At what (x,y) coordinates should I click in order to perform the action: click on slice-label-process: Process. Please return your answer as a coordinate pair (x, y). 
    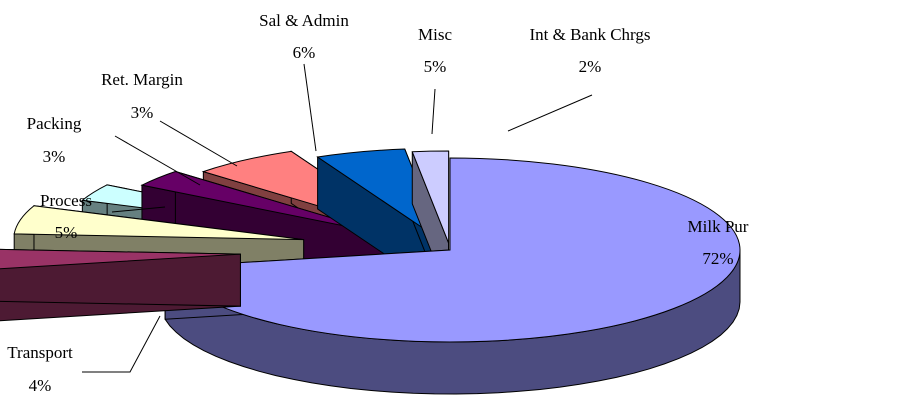
    Looking at the image, I should click on (66, 200).